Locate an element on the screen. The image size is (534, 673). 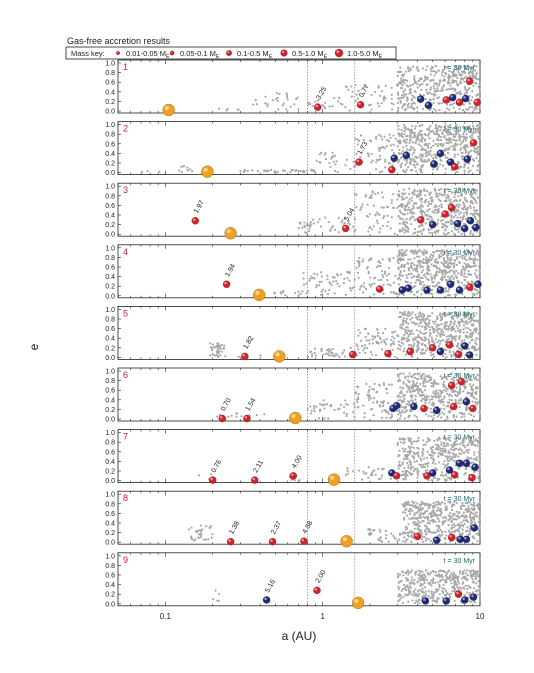
y-tick-label: 1.0 is located at coordinates (110, 248).